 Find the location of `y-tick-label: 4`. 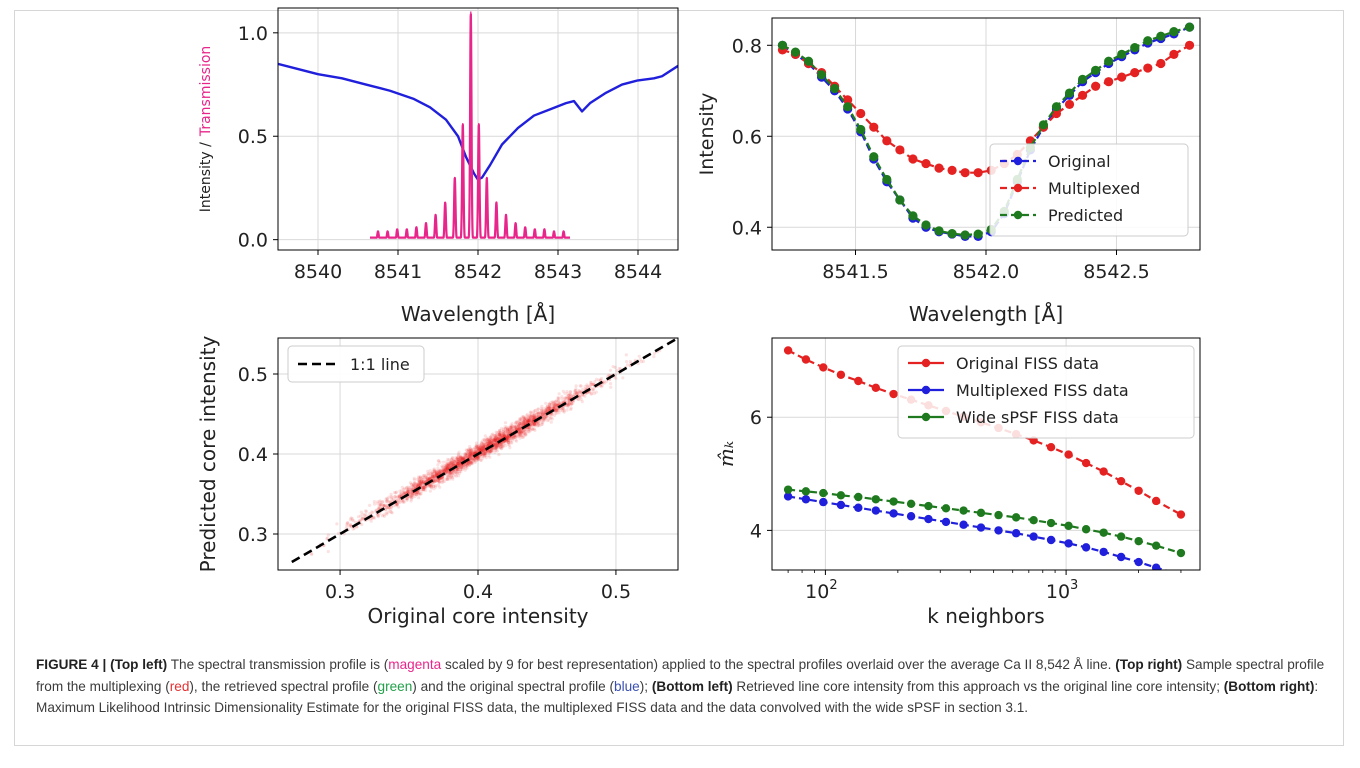

y-tick-label: 4 is located at coordinates (756, 531).